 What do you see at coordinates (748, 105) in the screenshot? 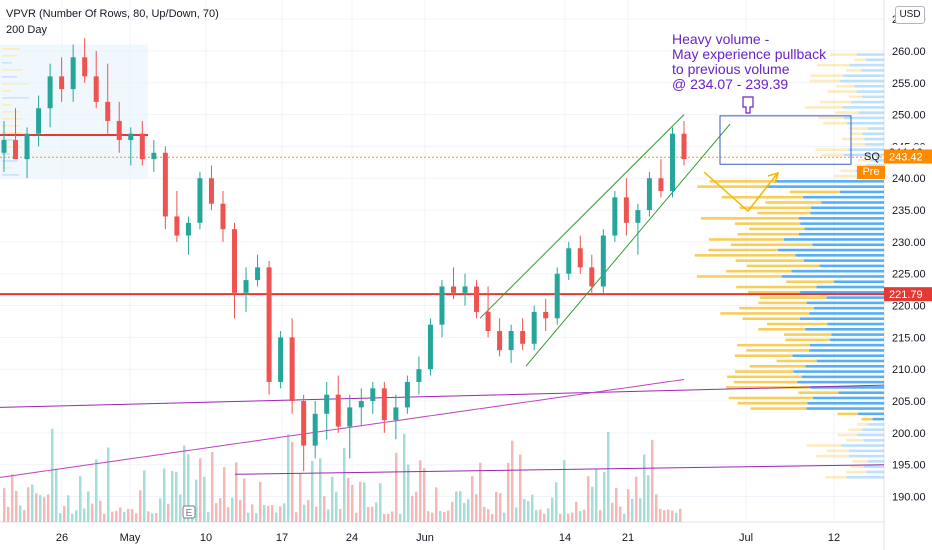
I see `pointing-hand-icon` at bounding box center [748, 105].